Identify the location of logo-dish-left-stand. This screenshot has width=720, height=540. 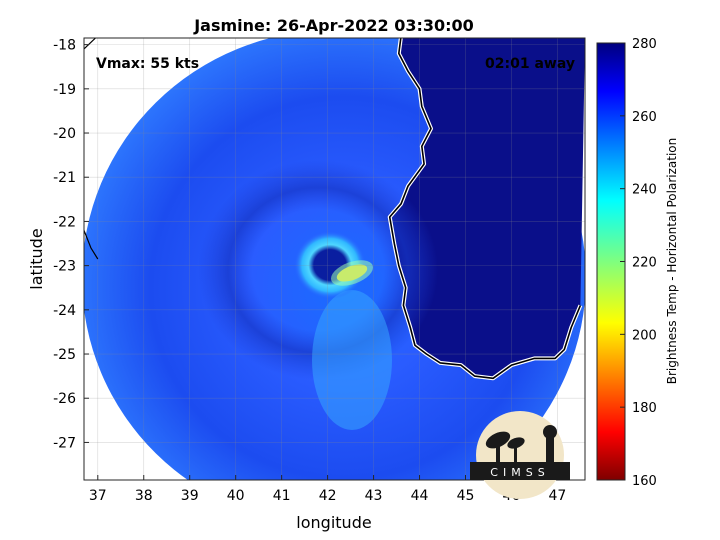
(498, 454).